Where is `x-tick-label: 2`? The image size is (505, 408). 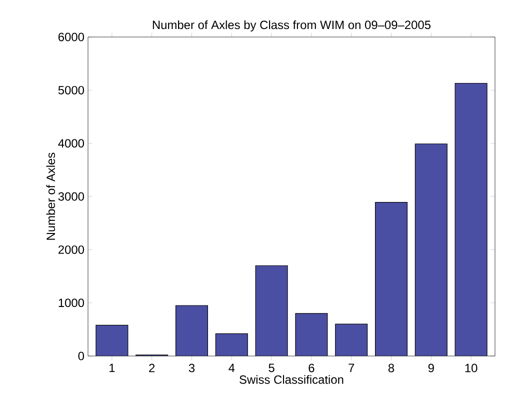
x-tick-label: 2 is located at coordinates (152, 368).